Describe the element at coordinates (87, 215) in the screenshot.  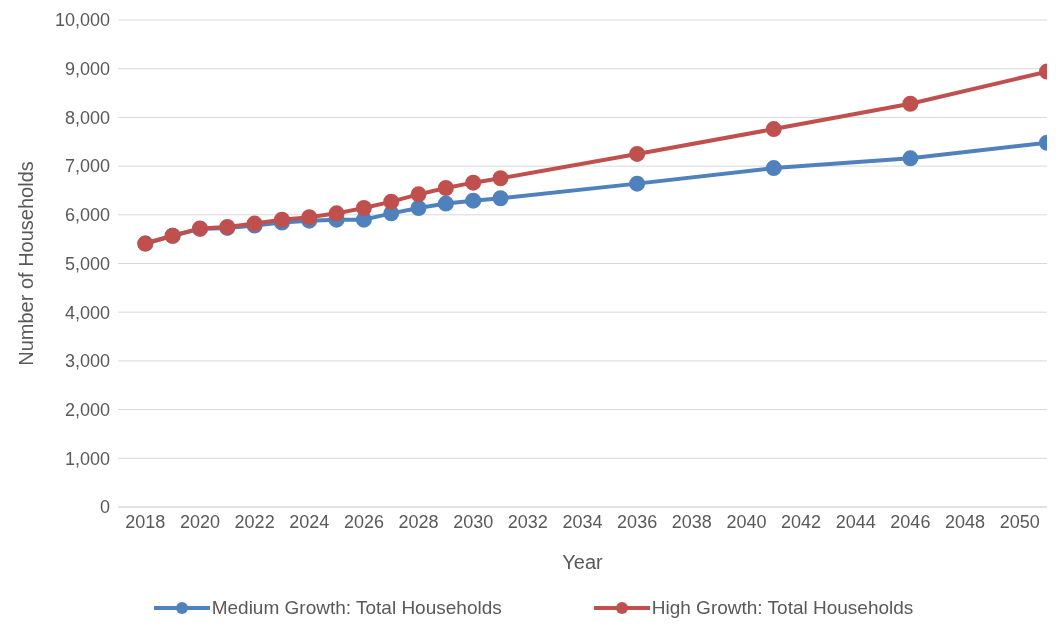
I see `y-tick-label: 6,000` at that location.